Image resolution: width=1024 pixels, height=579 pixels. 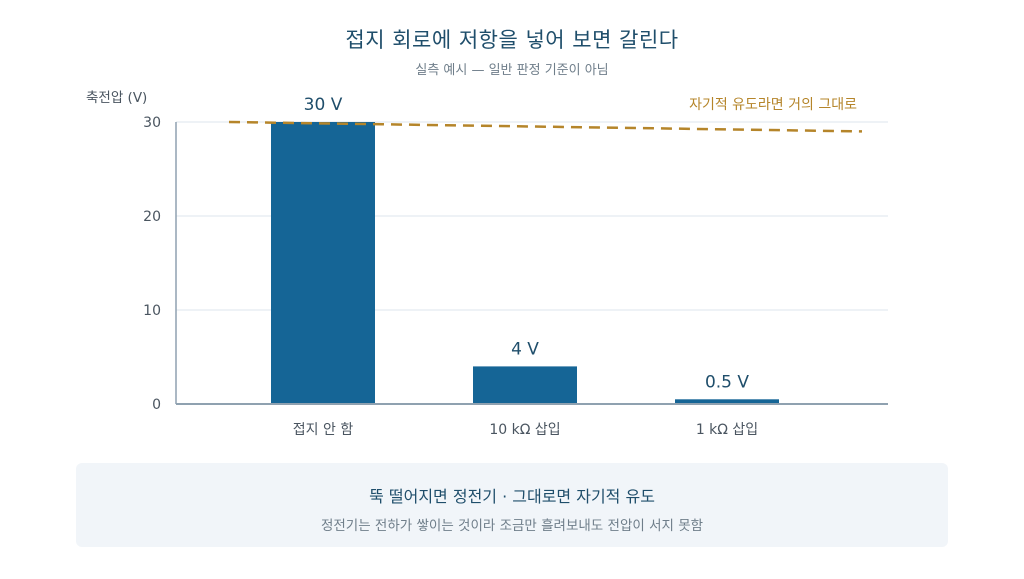 What do you see at coordinates (524, 430) in the screenshot?
I see `x-tick-label: 10 kΩ 삽입` at bounding box center [524, 430].